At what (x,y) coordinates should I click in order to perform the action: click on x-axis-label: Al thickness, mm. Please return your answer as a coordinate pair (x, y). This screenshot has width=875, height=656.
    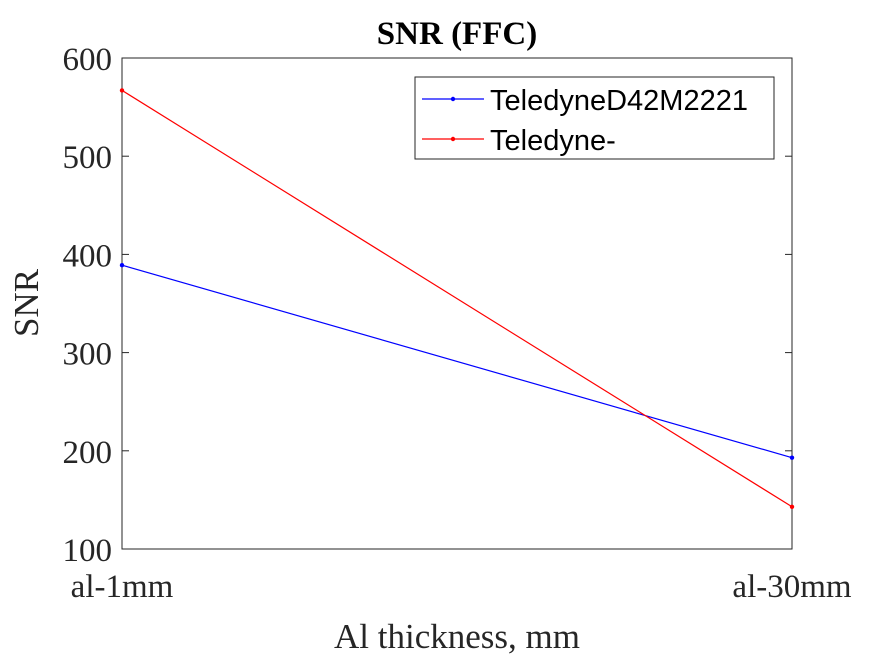
    Looking at the image, I should click on (457, 636).